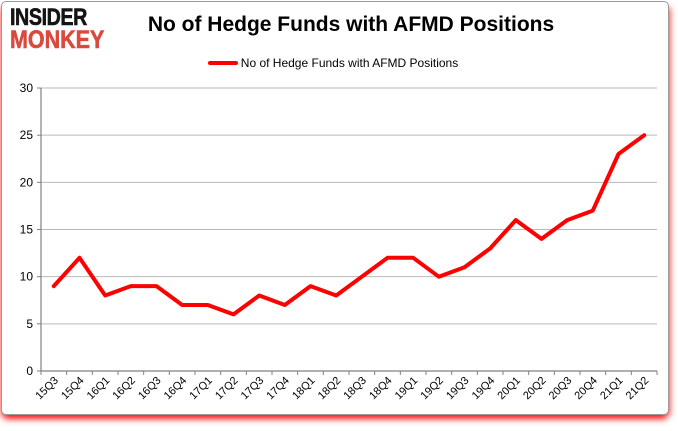 Image resolution: width=678 pixels, height=431 pixels. Describe the element at coordinates (612, 389) in the screenshot. I see `x-tick-label: 21Q1` at that location.